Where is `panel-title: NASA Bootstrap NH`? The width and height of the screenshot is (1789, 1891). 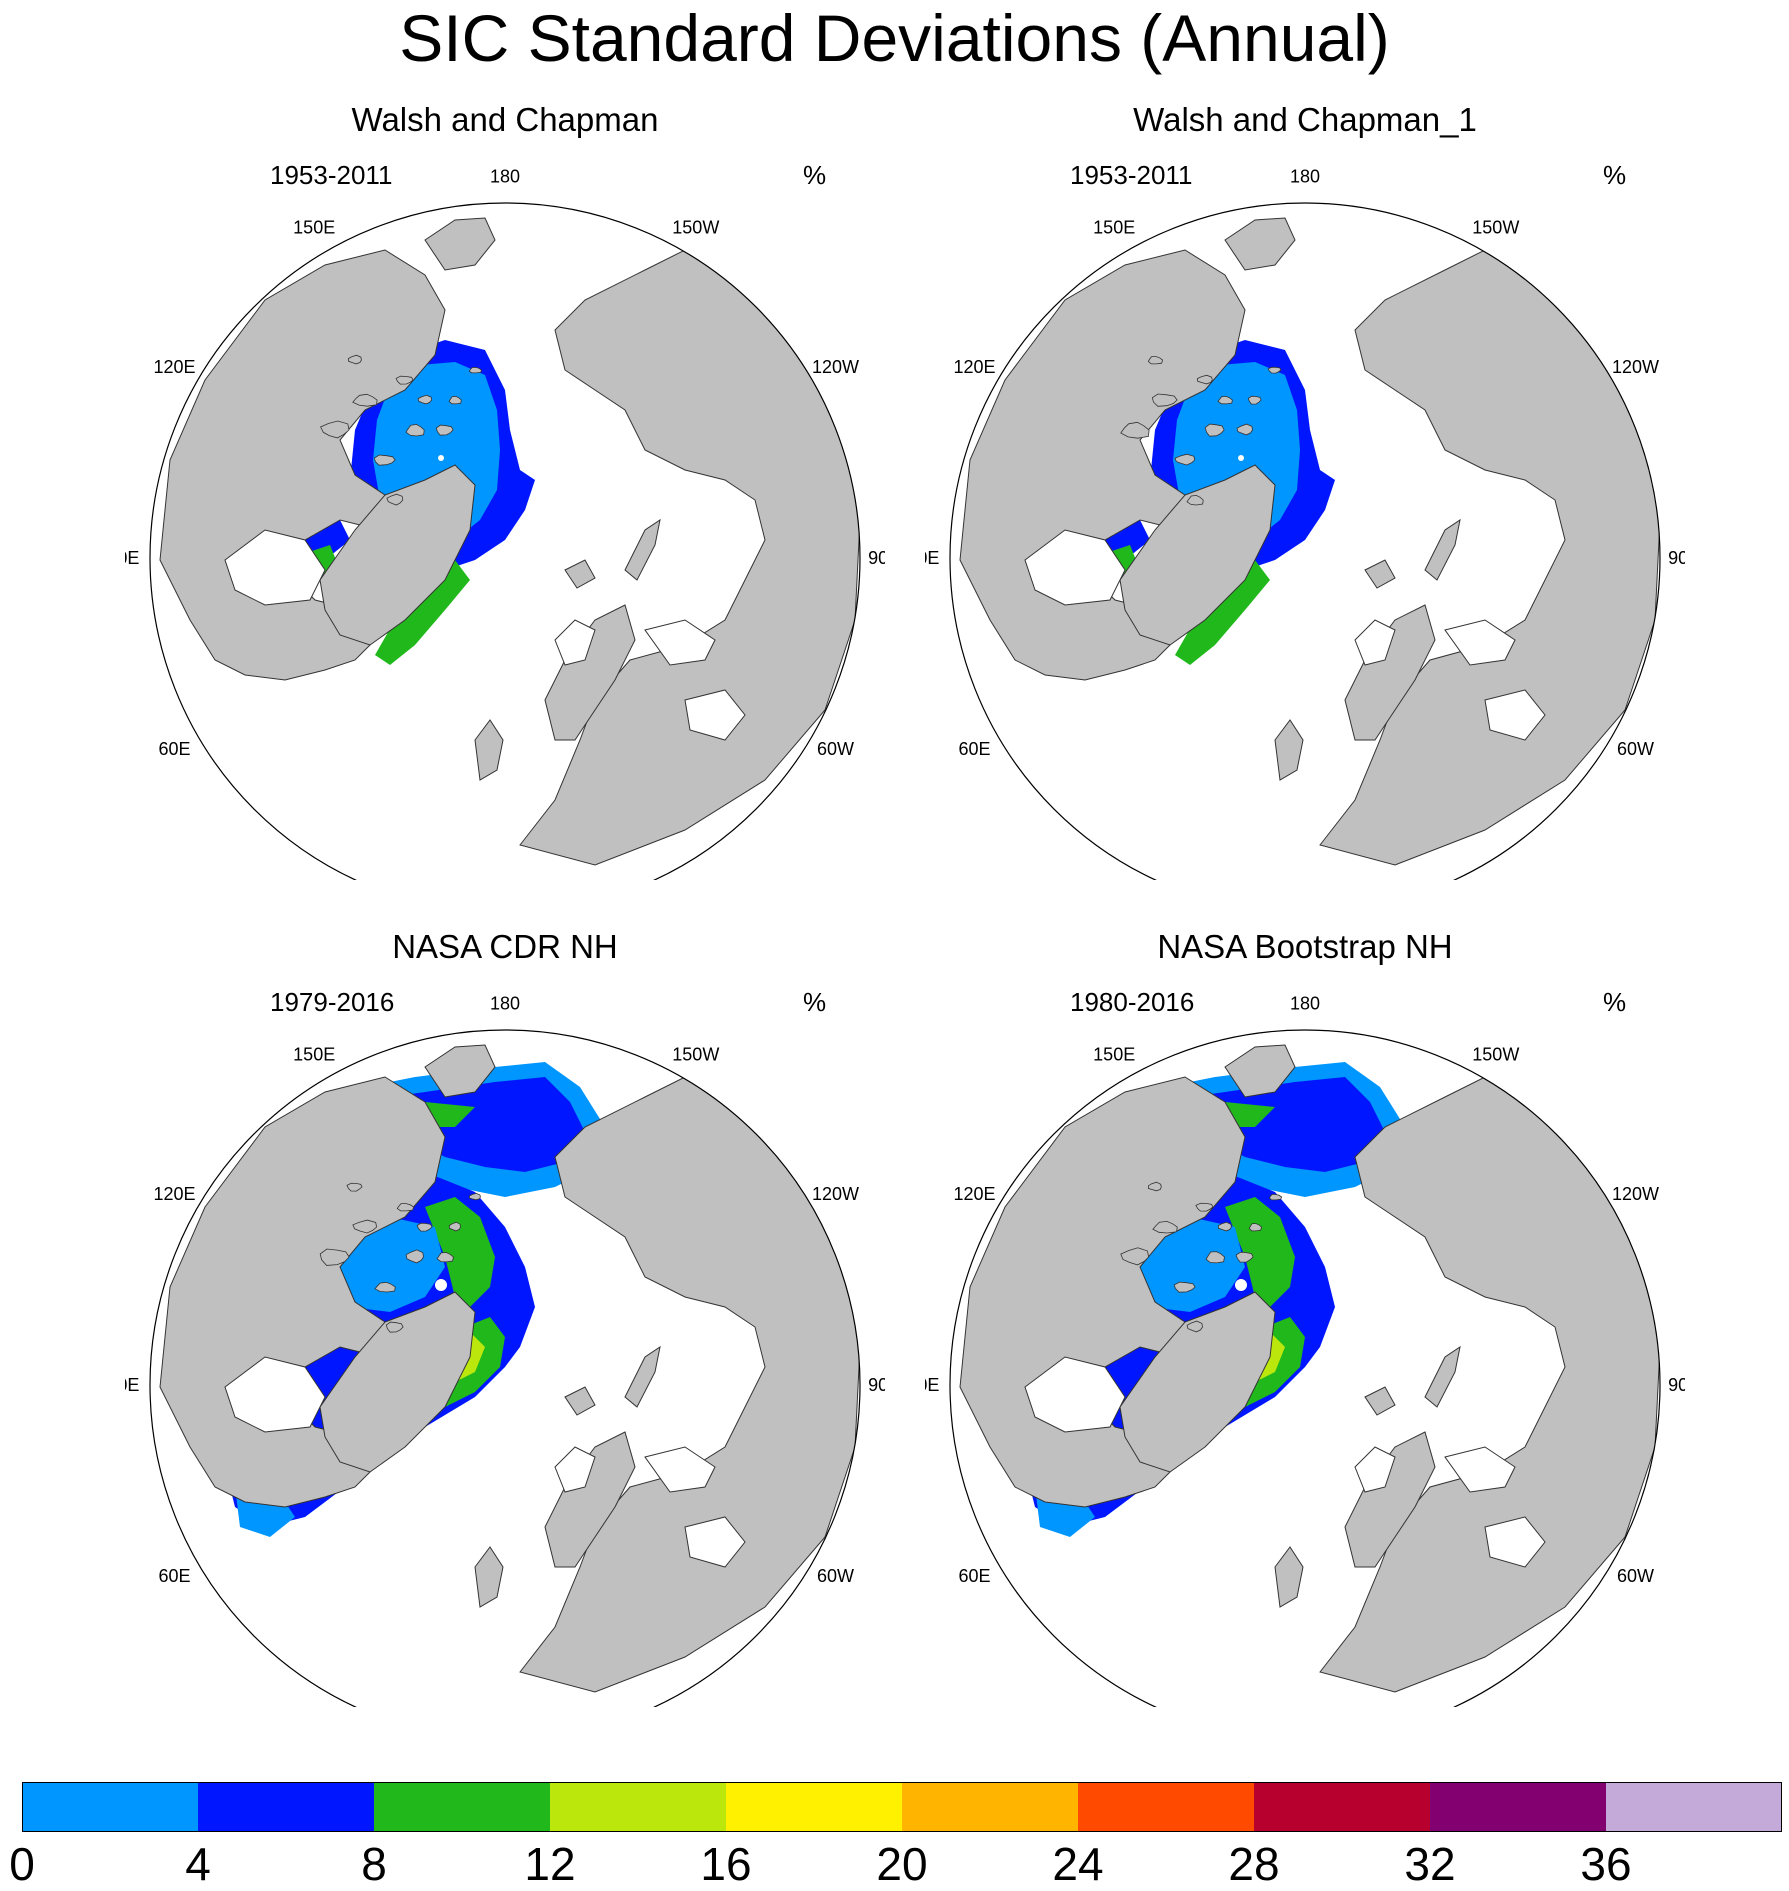 panel-title: NASA Bootstrap NH is located at coordinates (1305, 946).